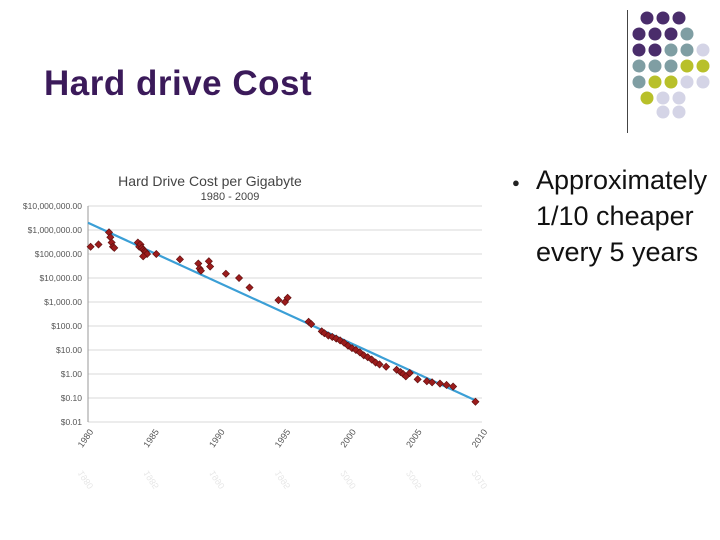  I want to click on y-tick-label: $1.00, so click(72, 374).